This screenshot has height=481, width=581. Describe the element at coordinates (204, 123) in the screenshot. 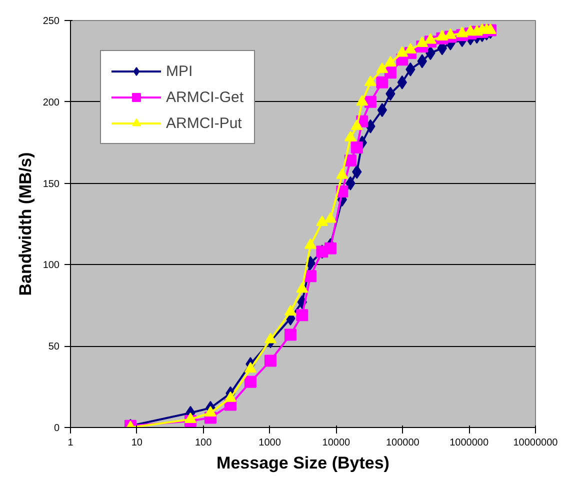

I see `legend-label: ARMCI-Put` at that location.